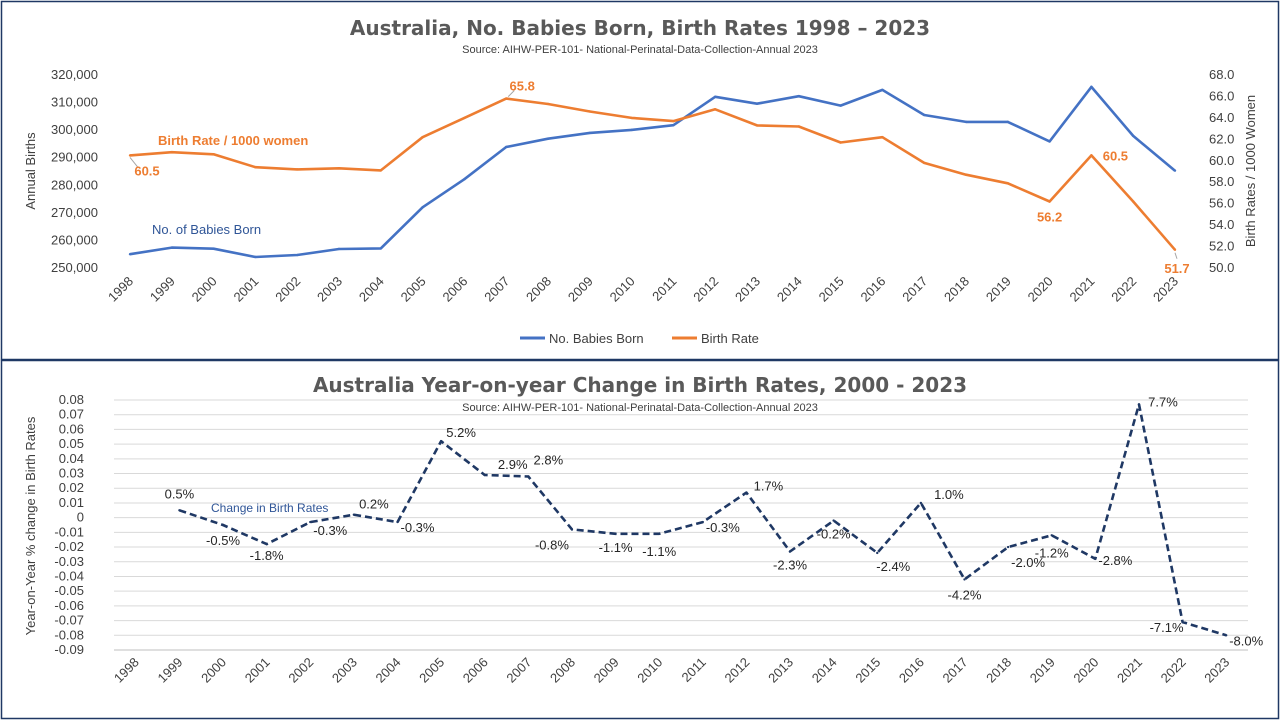 The width and height of the screenshot is (1280, 720). What do you see at coordinates (1167, 627) in the screenshot?
I see `yoy-data-label: -7.1%` at bounding box center [1167, 627].